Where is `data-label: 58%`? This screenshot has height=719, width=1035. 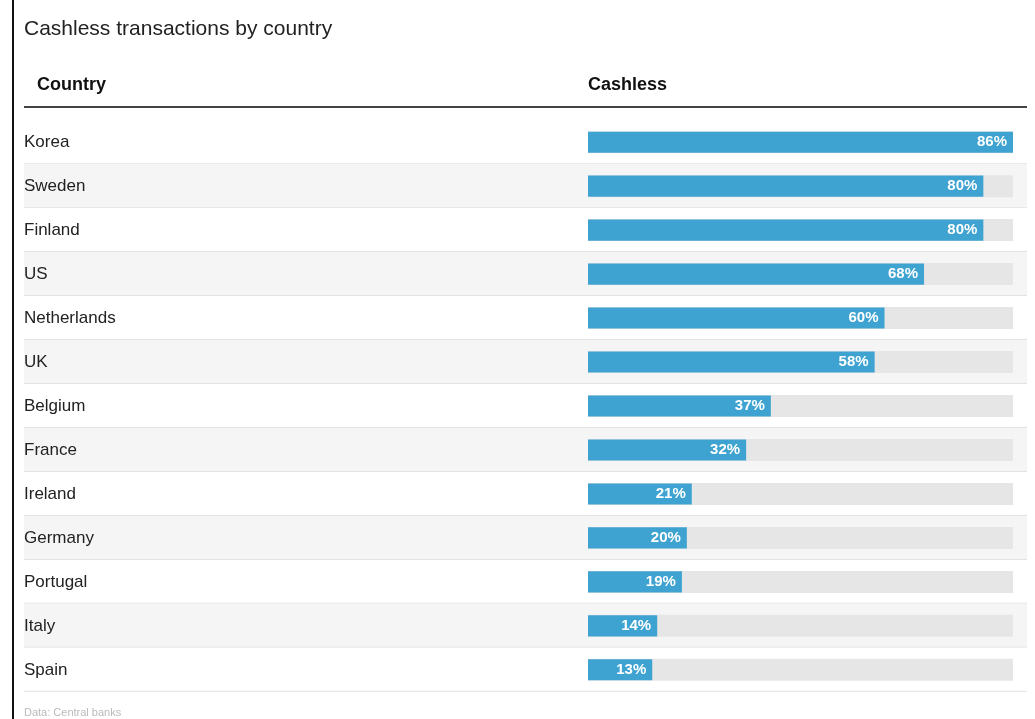
data-label: 58% is located at coordinates (853, 361).